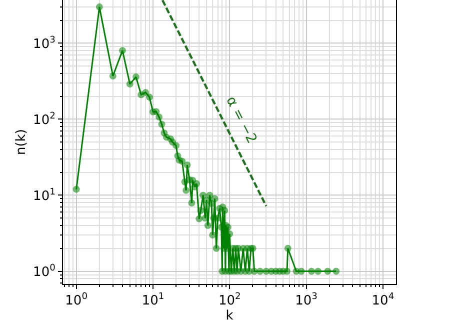  What do you see at coordinates (306, 300) in the screenshot?
I see `x-tick-label: 10$^{3}$` at bounding box center [306, 300].